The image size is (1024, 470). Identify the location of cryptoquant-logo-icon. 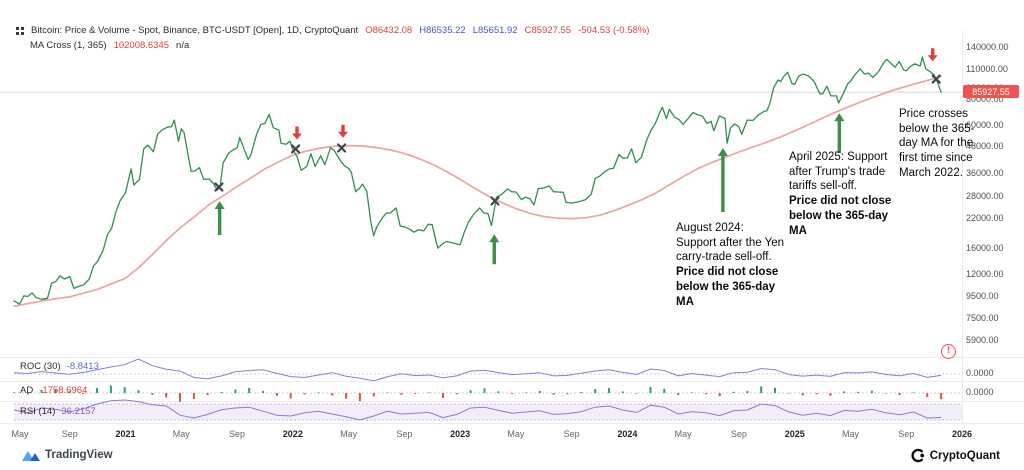
(917, 455).